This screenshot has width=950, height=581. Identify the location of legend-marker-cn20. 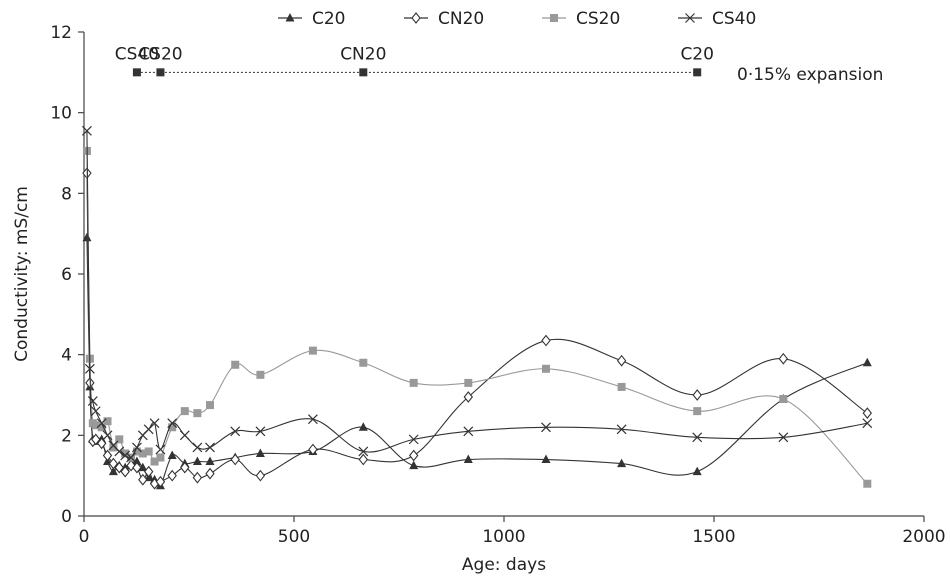
(416, 18).